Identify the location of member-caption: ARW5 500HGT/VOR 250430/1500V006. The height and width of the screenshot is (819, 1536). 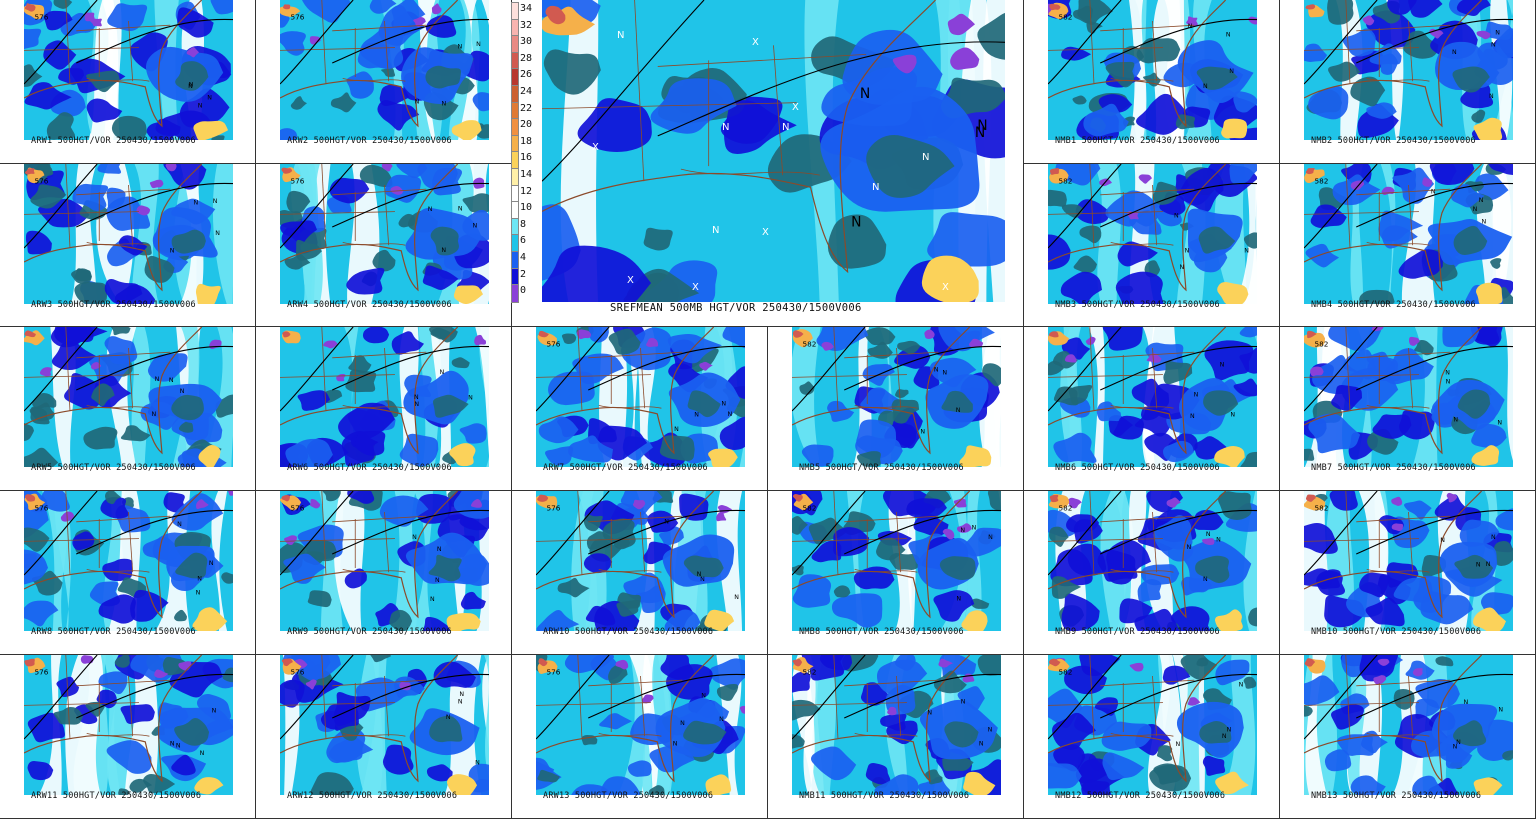
(113, 468).